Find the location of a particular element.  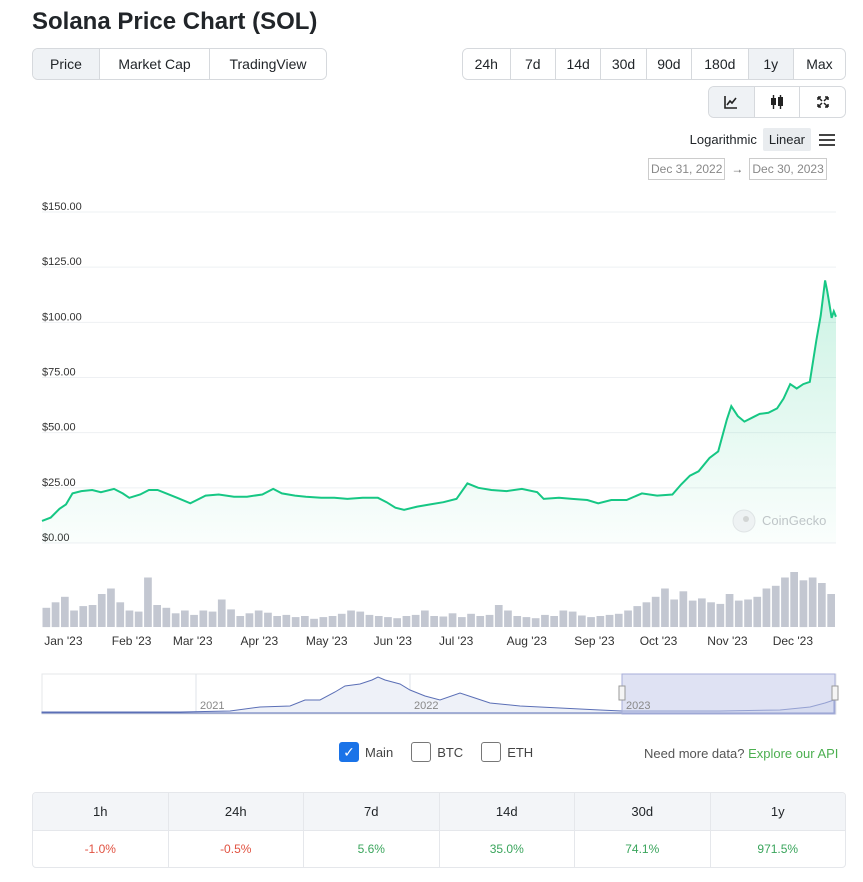

range-max: Max is located at coordinates (819, 64).